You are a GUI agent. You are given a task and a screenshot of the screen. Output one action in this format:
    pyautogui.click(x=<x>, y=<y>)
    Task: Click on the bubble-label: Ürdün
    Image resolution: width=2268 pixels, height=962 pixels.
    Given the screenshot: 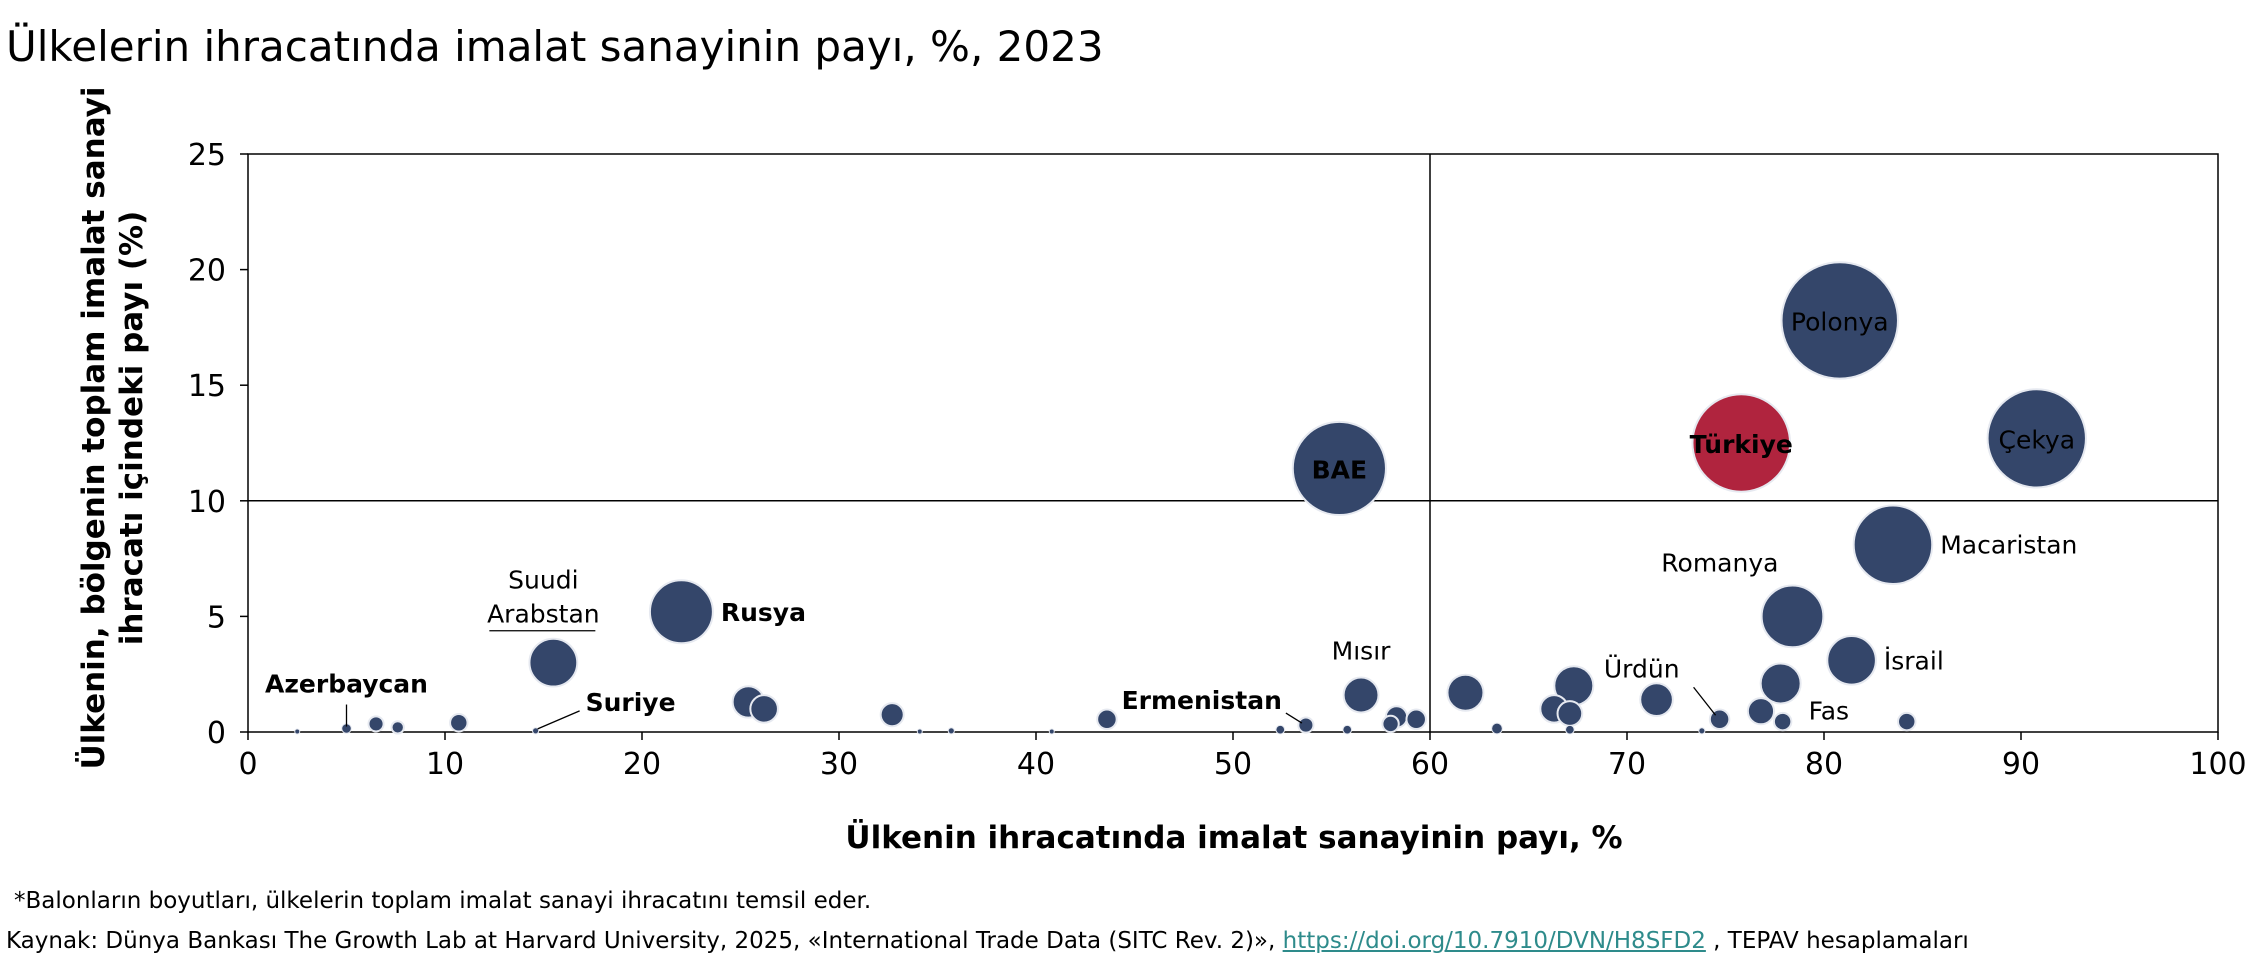 What is the action you would take?
    pyautogui.click(x=1642, y=668)
    